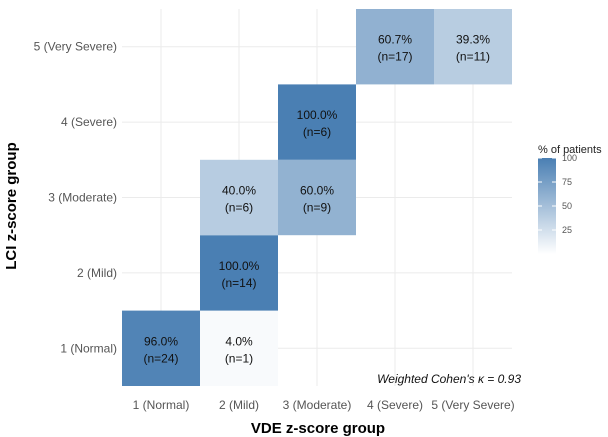 This screenshot has width=608, height=437. Describe the element at coordinates (318, 428) in the screenshot. I see `x-axis-title: VDE z-score group` at that location.